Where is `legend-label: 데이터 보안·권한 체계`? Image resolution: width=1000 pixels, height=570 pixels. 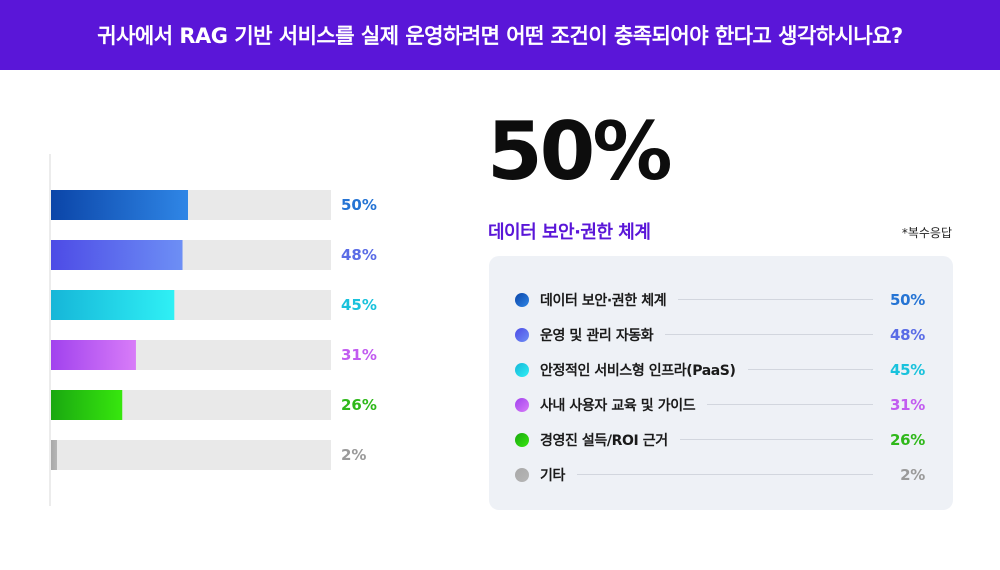
legend-label: 데이터 보안·권한 체계 is located at coordinates (603, 300).